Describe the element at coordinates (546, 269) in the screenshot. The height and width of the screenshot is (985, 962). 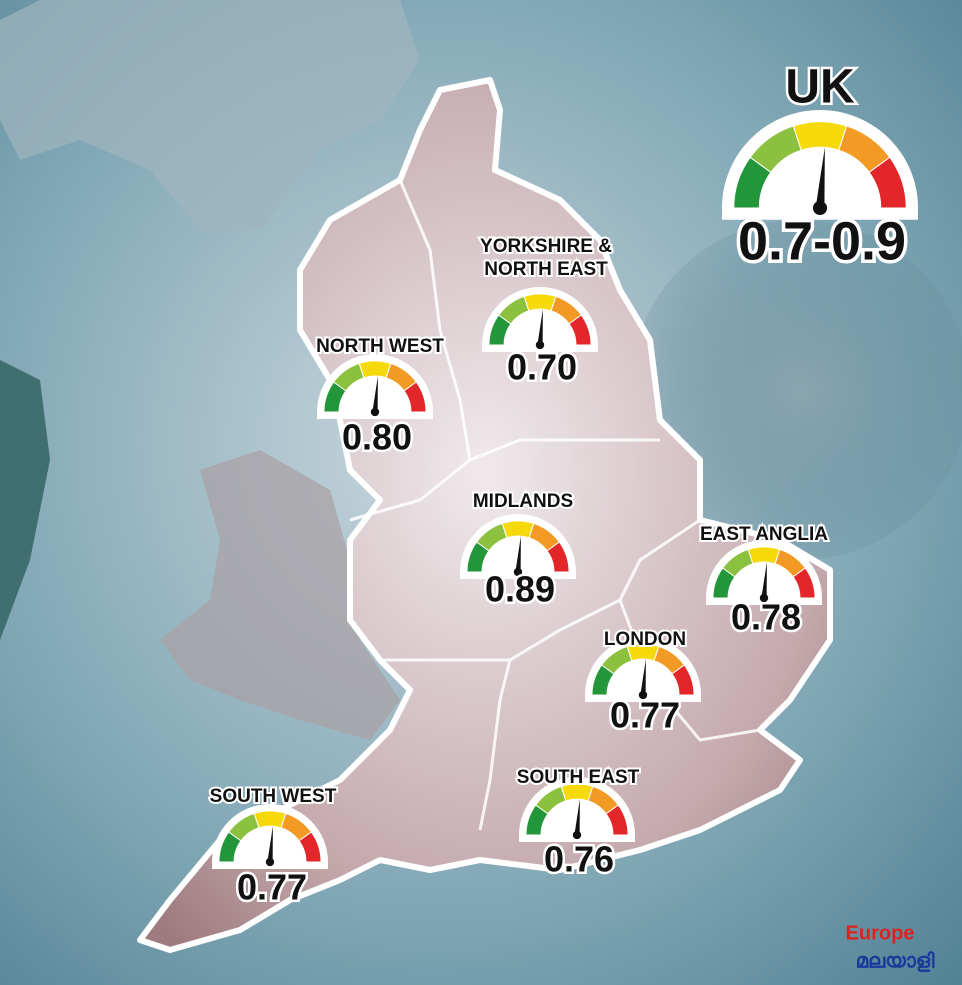
I see `region-label: NORTH EAST` at that location.